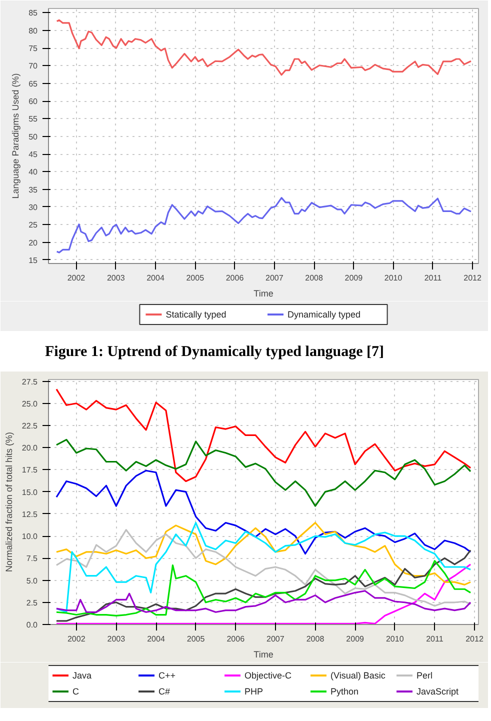  Describe the element at coordinates (167, 675) in the screenshot. I see `legend-label: C++` at that location.